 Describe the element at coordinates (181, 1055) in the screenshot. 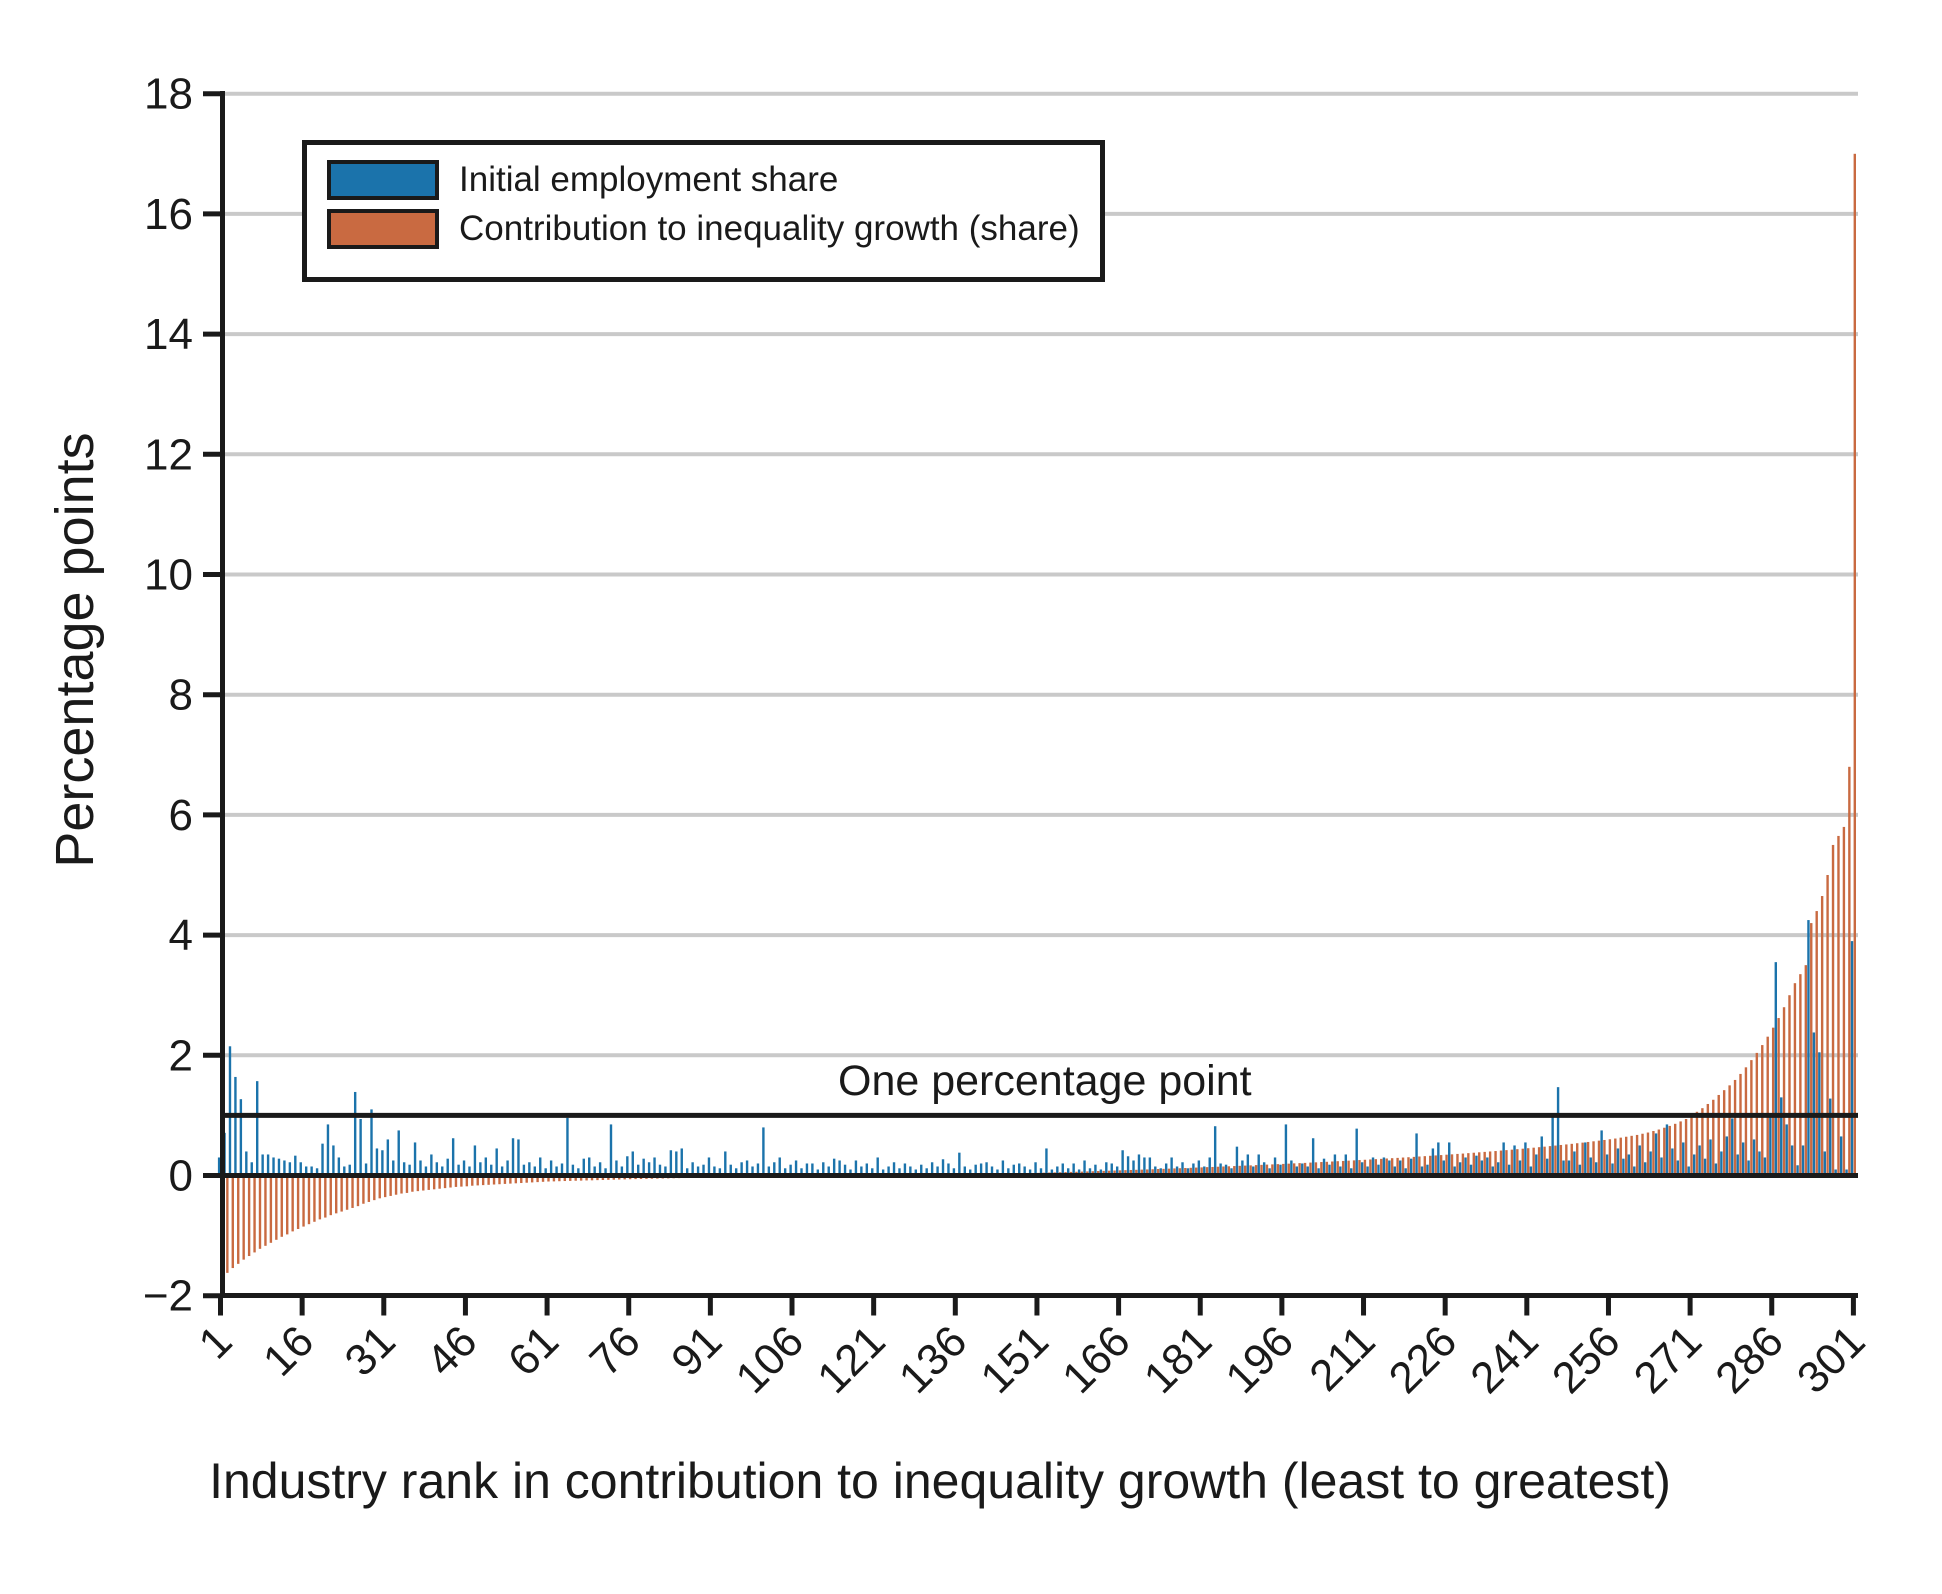

I see `y-tick-label-2: 2` at that location.